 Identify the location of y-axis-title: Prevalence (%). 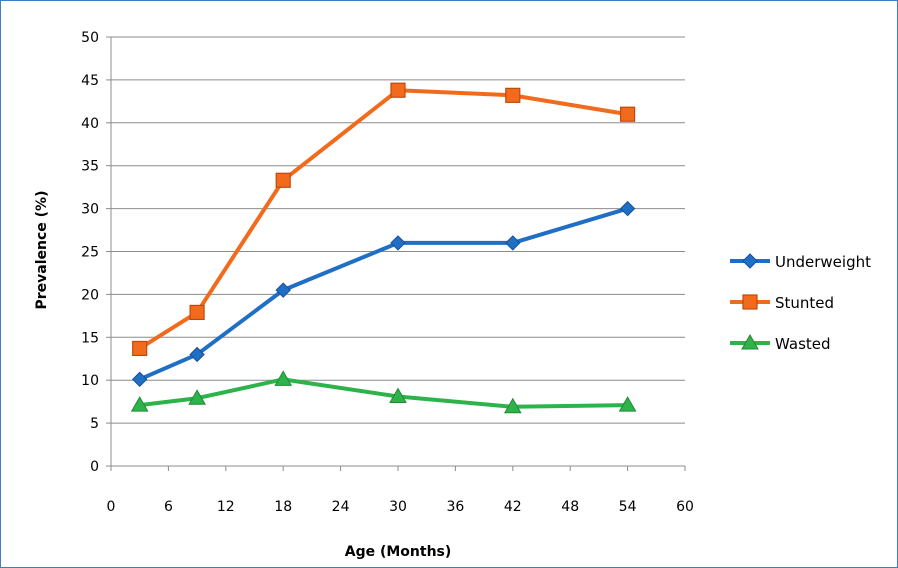
(42, 250).